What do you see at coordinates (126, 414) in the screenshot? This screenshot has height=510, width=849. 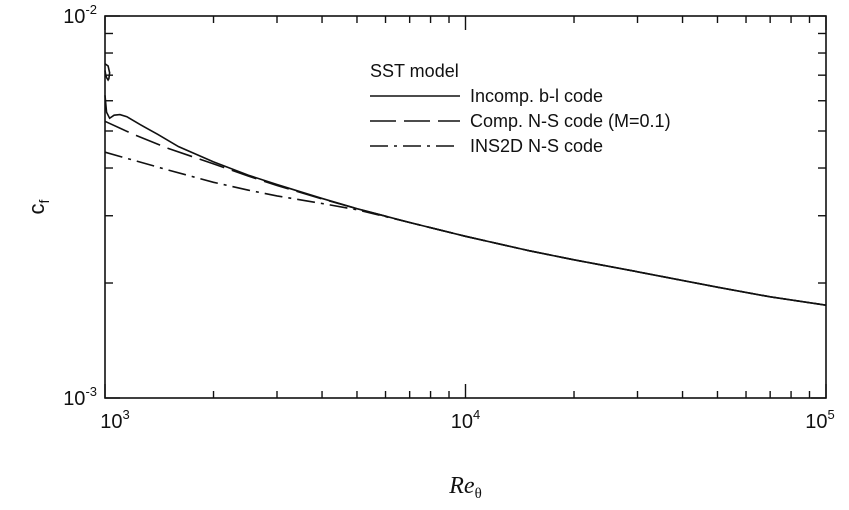 I see `x-tick-label-exponent: 3` at bounding box center [126, 414].